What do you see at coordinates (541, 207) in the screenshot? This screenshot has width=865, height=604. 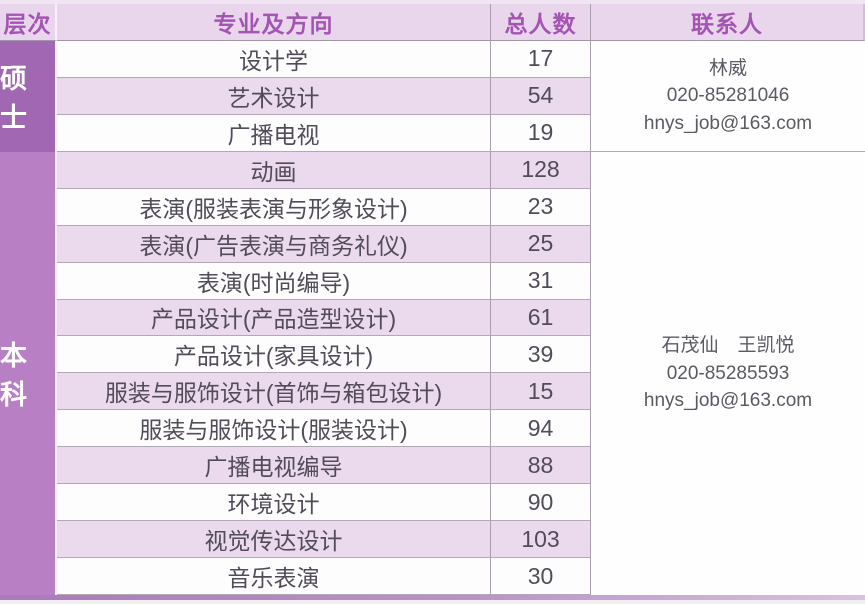 I see `count-cell: 23` at bounding box center [541, 207].